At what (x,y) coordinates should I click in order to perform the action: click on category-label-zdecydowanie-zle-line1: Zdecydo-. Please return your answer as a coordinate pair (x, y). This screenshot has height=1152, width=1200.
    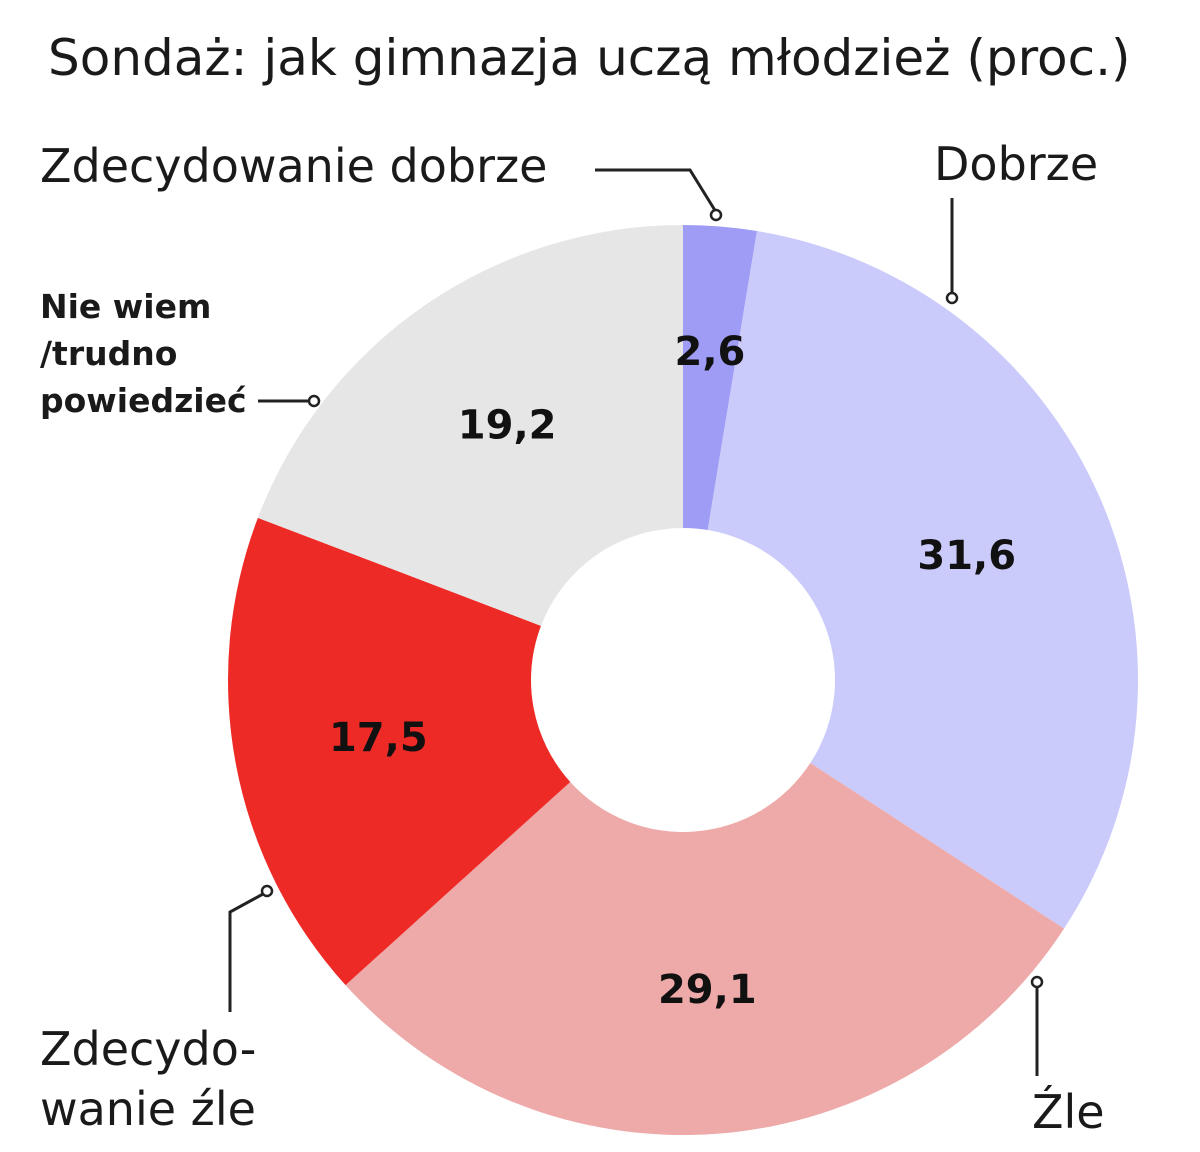
    Looking at the image, I should click on (148, 1049).